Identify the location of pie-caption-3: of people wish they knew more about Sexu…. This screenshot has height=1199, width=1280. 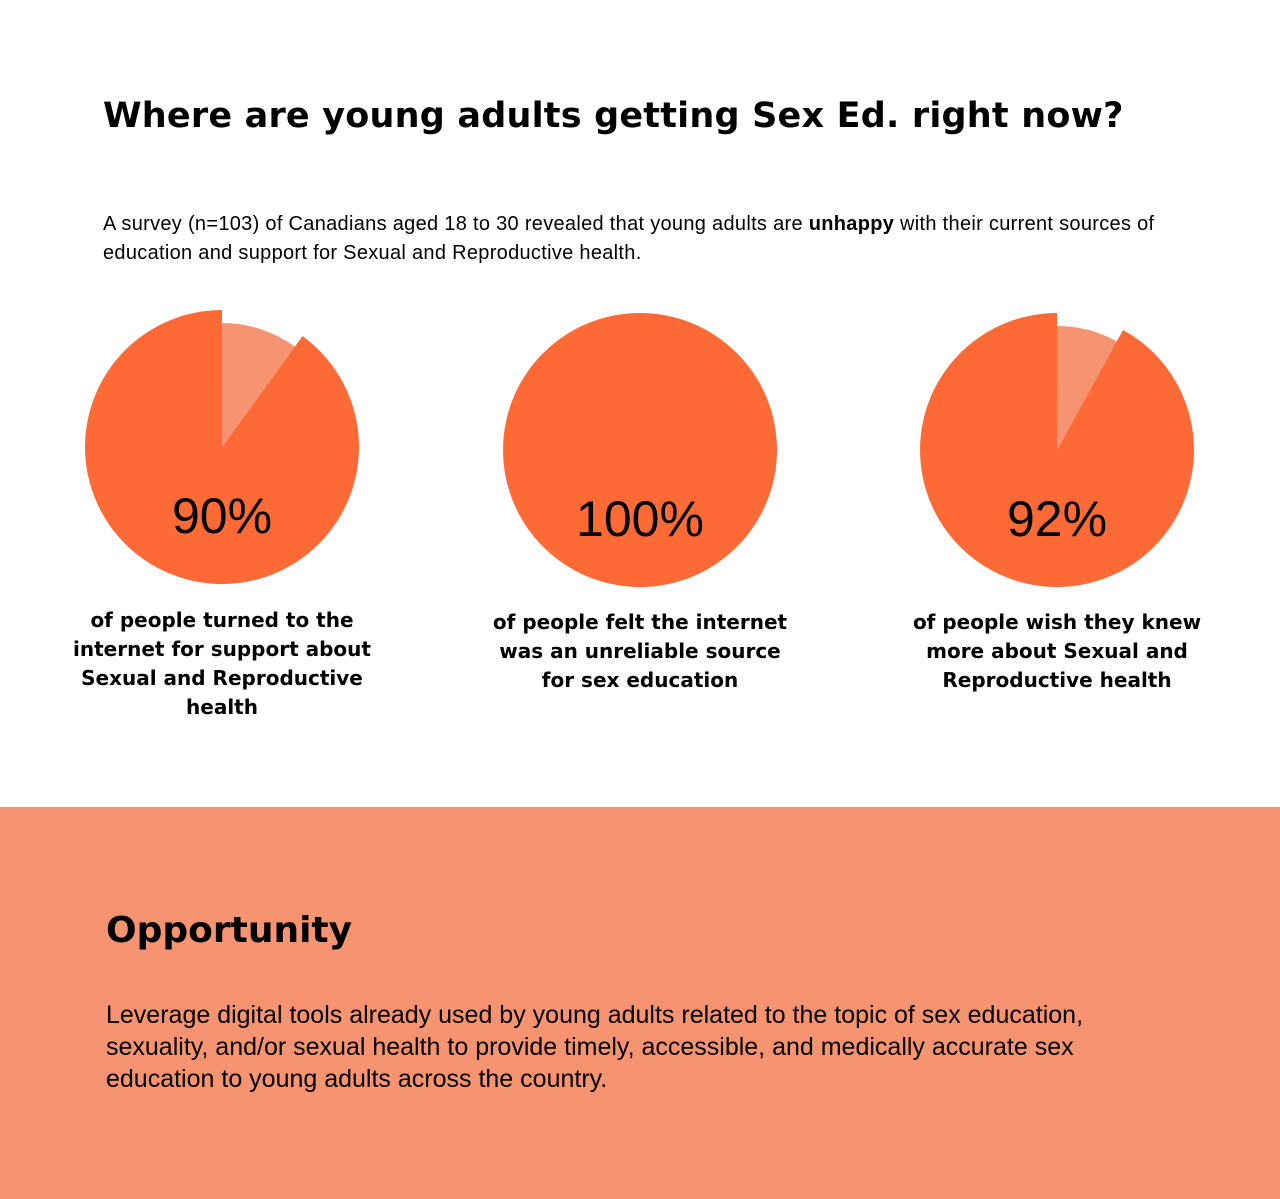
(1057, 651).